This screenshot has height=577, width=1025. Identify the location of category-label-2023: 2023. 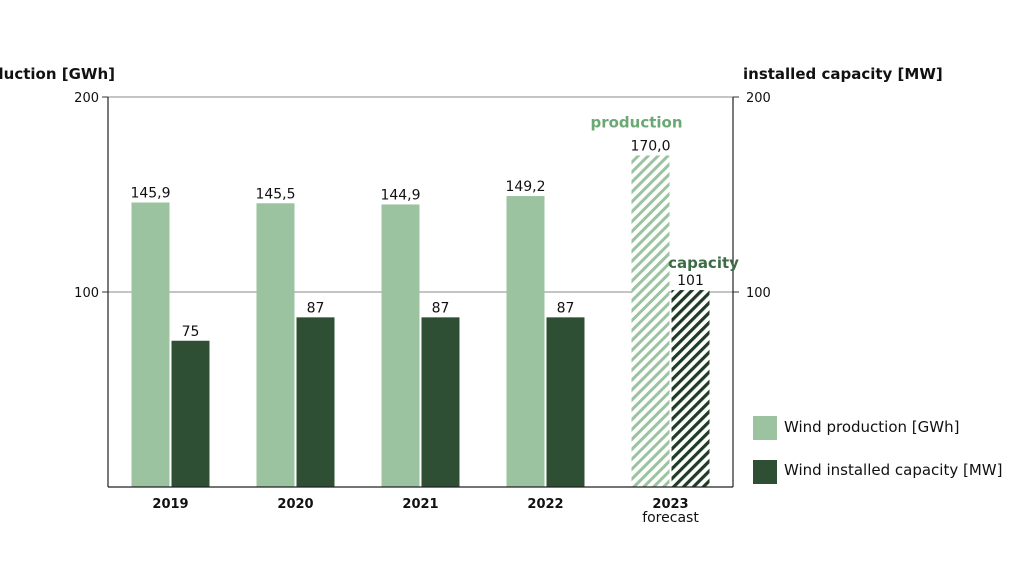
(670, 504).